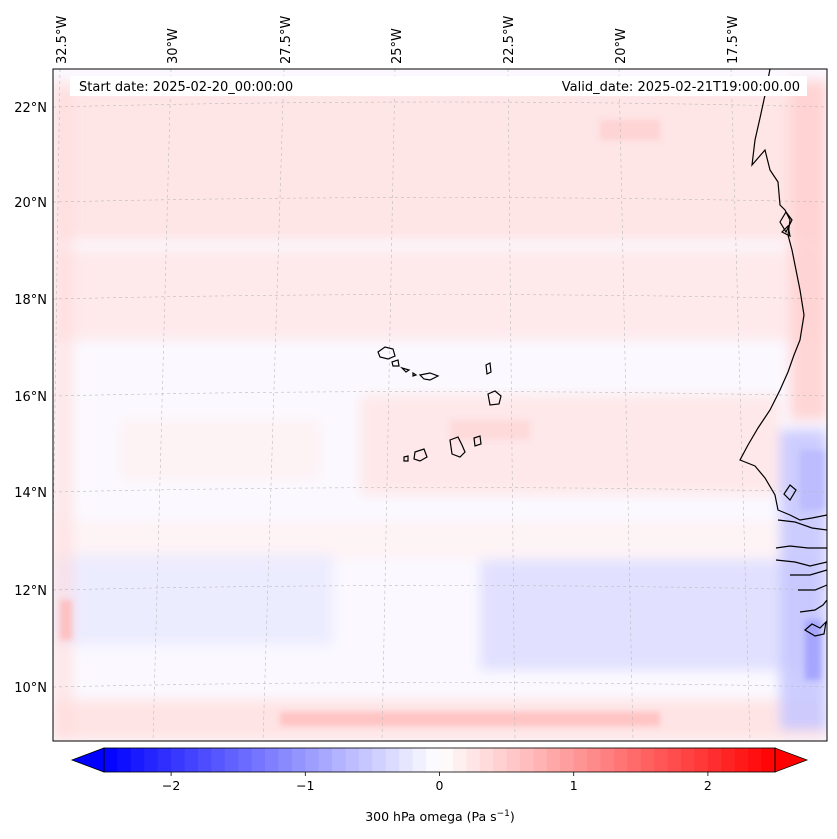 The height and width of the screenshot is (839, 837). I want to click on lat-label: 16°N, so click(30, 397).